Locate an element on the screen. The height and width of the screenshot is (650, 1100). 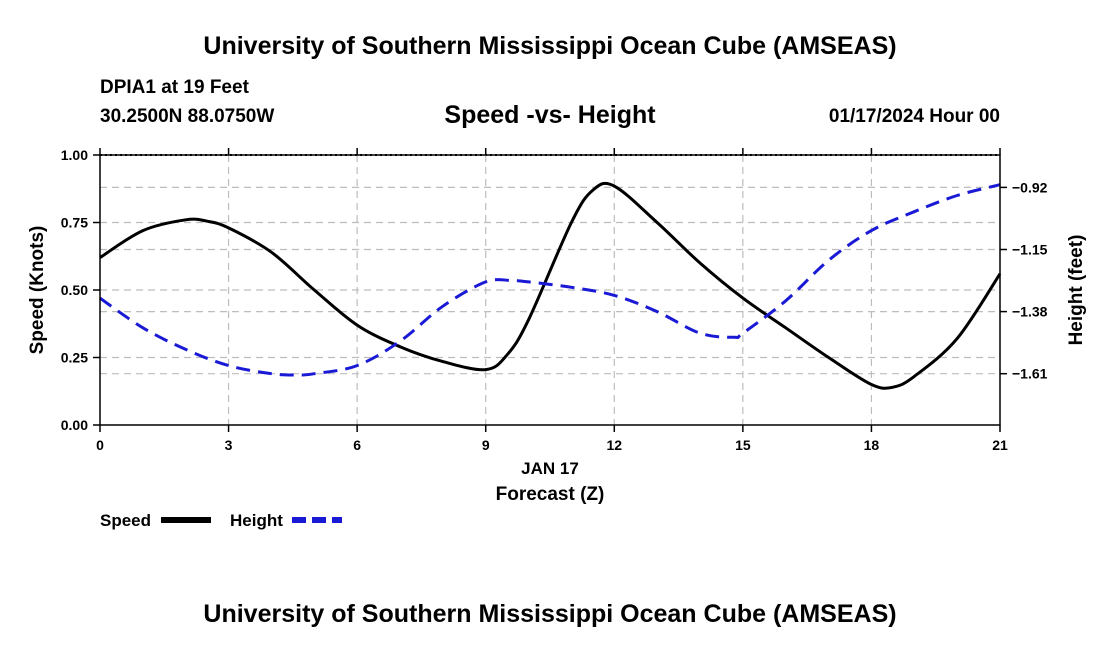
legend-height-label: Height is located at coordinates (256, 520).